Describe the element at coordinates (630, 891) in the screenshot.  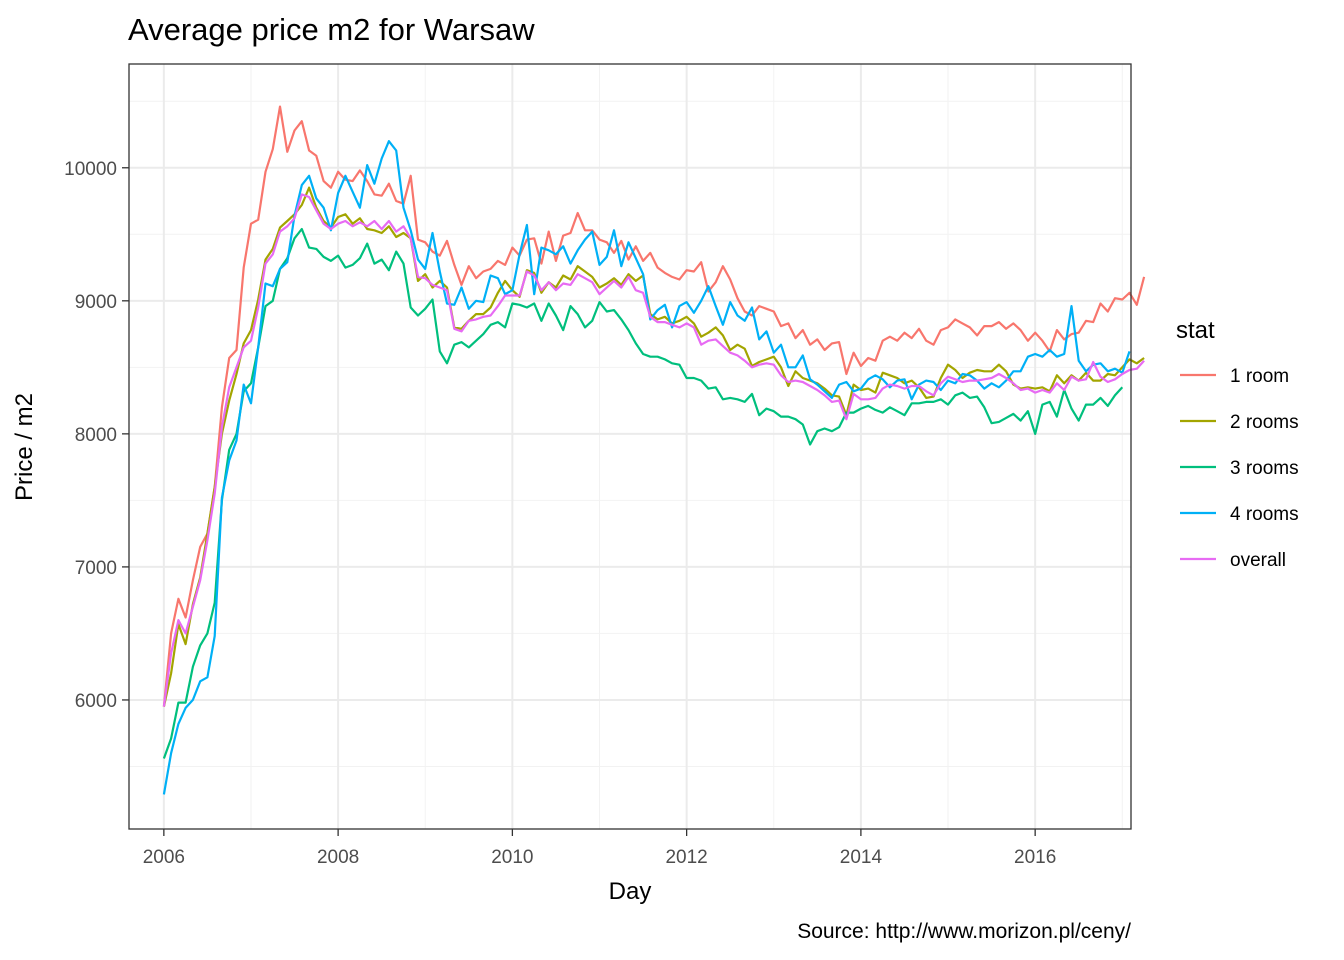
I see `x-axis-title: Day` at that location.